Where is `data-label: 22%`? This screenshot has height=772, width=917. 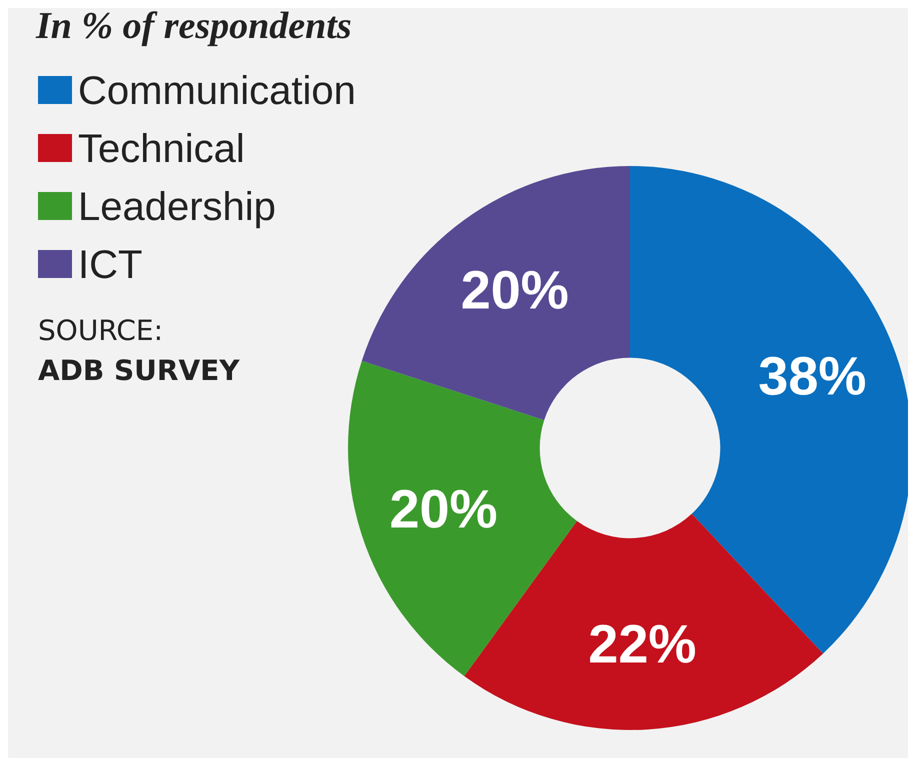 data-label: 22% is located at coordinates (642, 644).